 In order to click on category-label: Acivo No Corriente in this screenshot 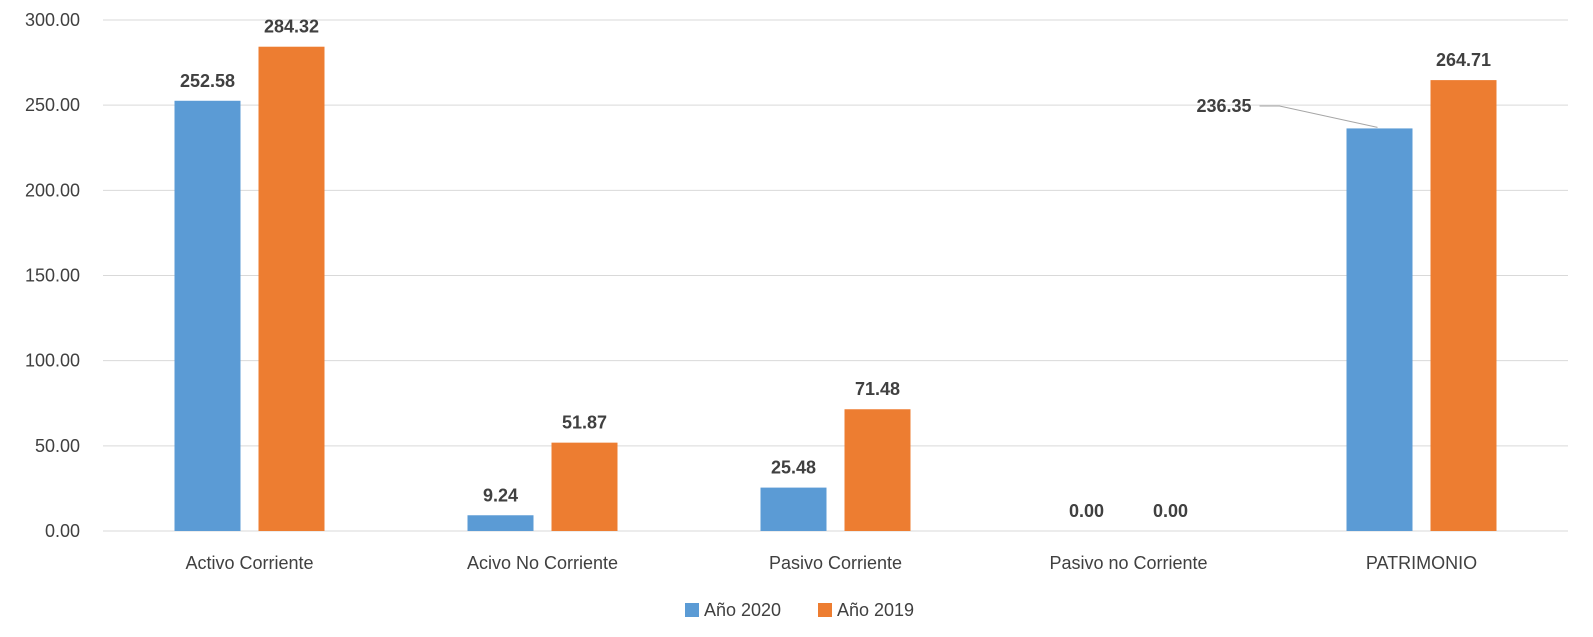, I will do `click(542, 563)`.